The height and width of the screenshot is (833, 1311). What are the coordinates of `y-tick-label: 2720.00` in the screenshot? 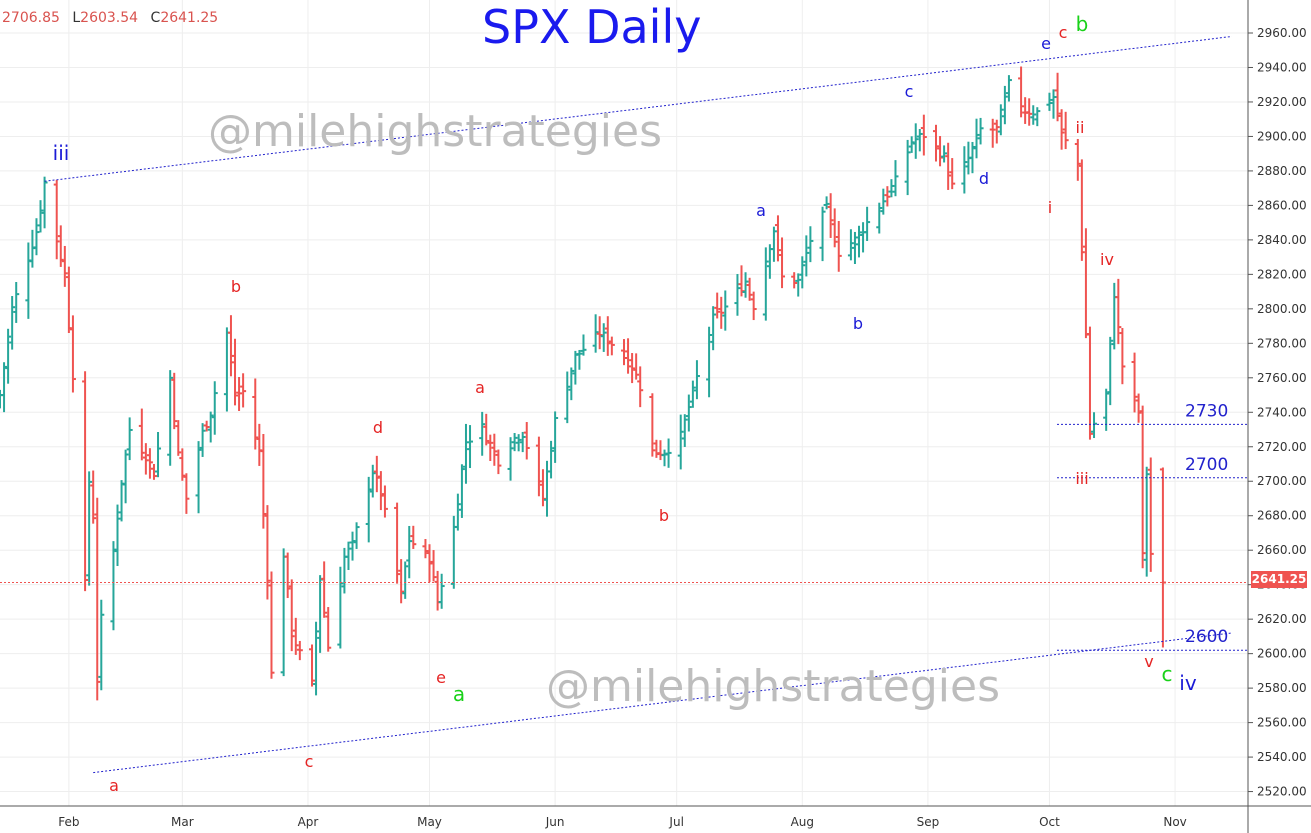 It's located at (1282, 447).